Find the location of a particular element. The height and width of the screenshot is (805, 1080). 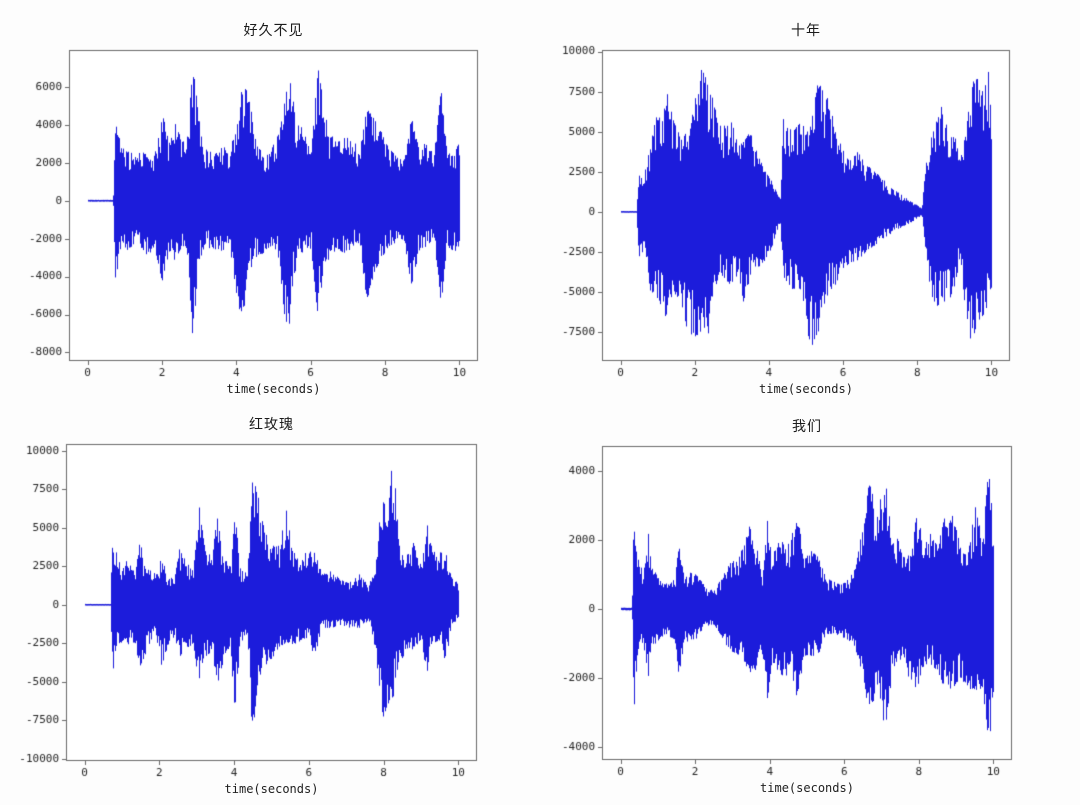

plot-title-top-left: 好久不见 is located at coordinates (273, 31).